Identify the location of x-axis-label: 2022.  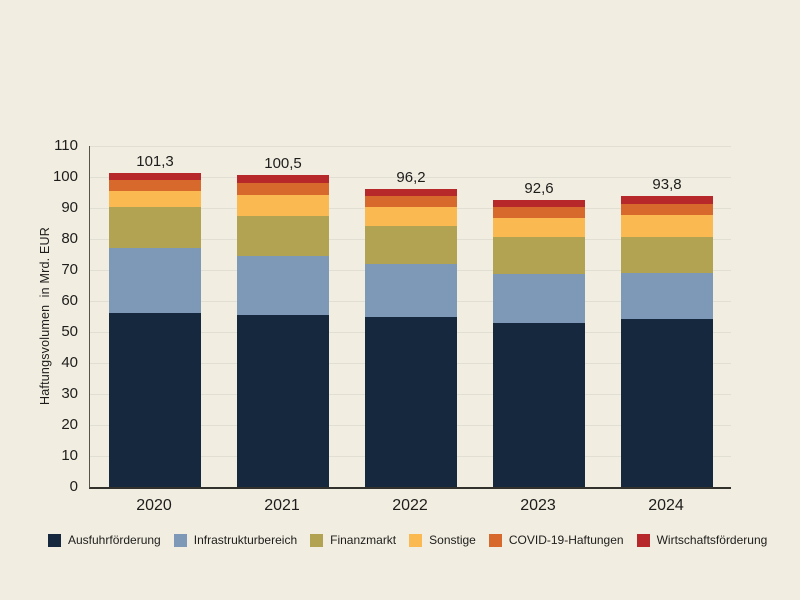
(410, 505).